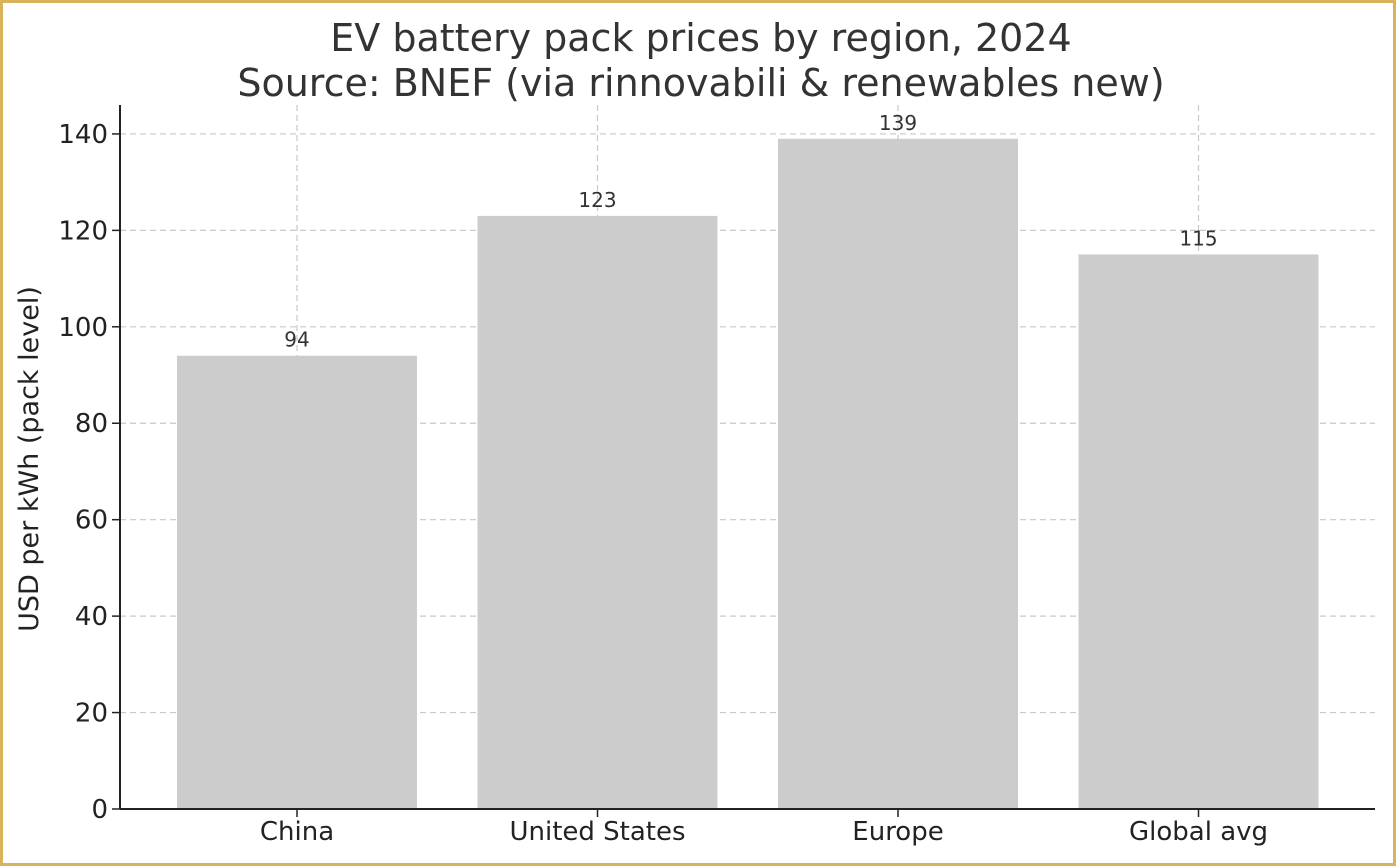 The image size is (1396, 866). I want to click on x-tick-label: Europe, so click(897, 832).